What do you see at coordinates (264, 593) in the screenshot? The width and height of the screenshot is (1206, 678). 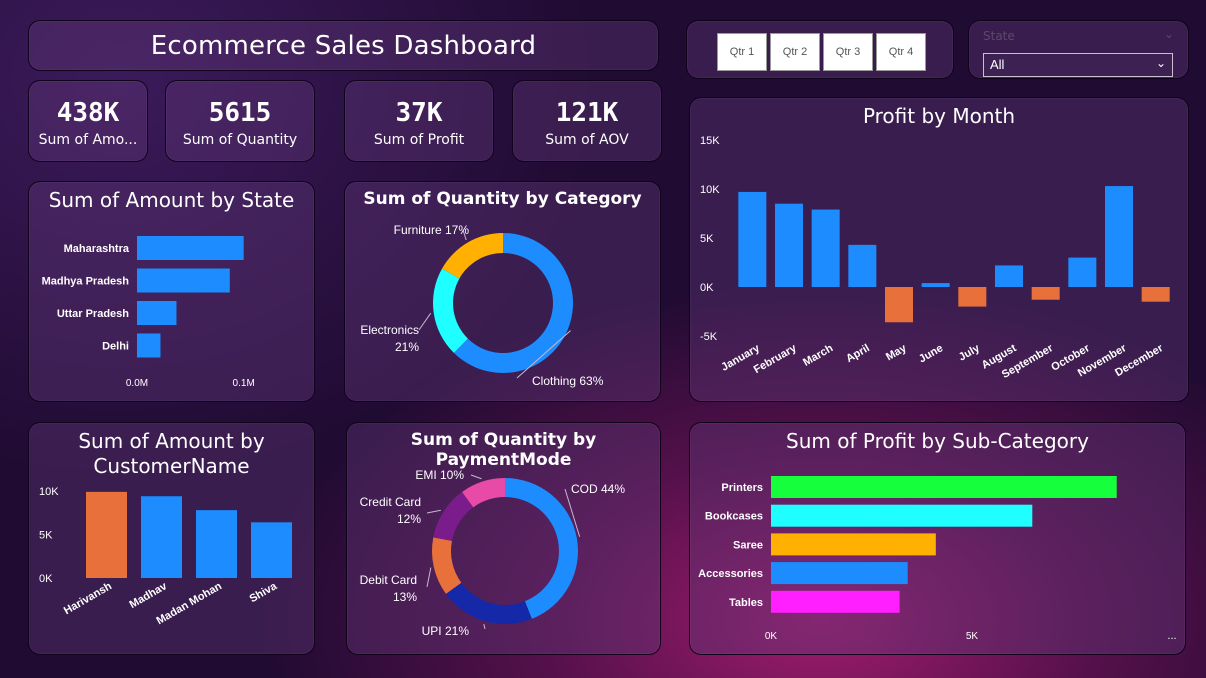 I see `category-label: Shiva` at bounding box center [264, 593].